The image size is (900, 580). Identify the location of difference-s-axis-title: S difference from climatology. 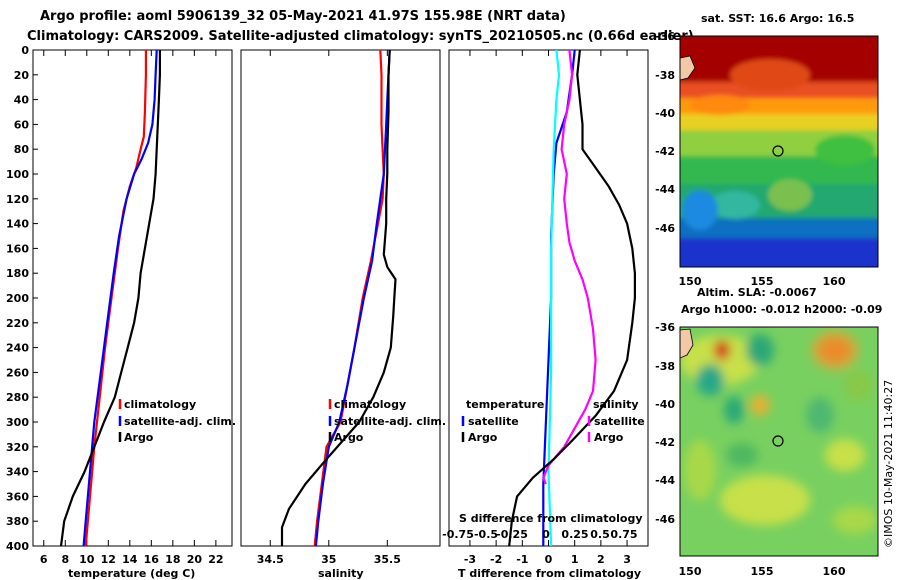
(551, 518).